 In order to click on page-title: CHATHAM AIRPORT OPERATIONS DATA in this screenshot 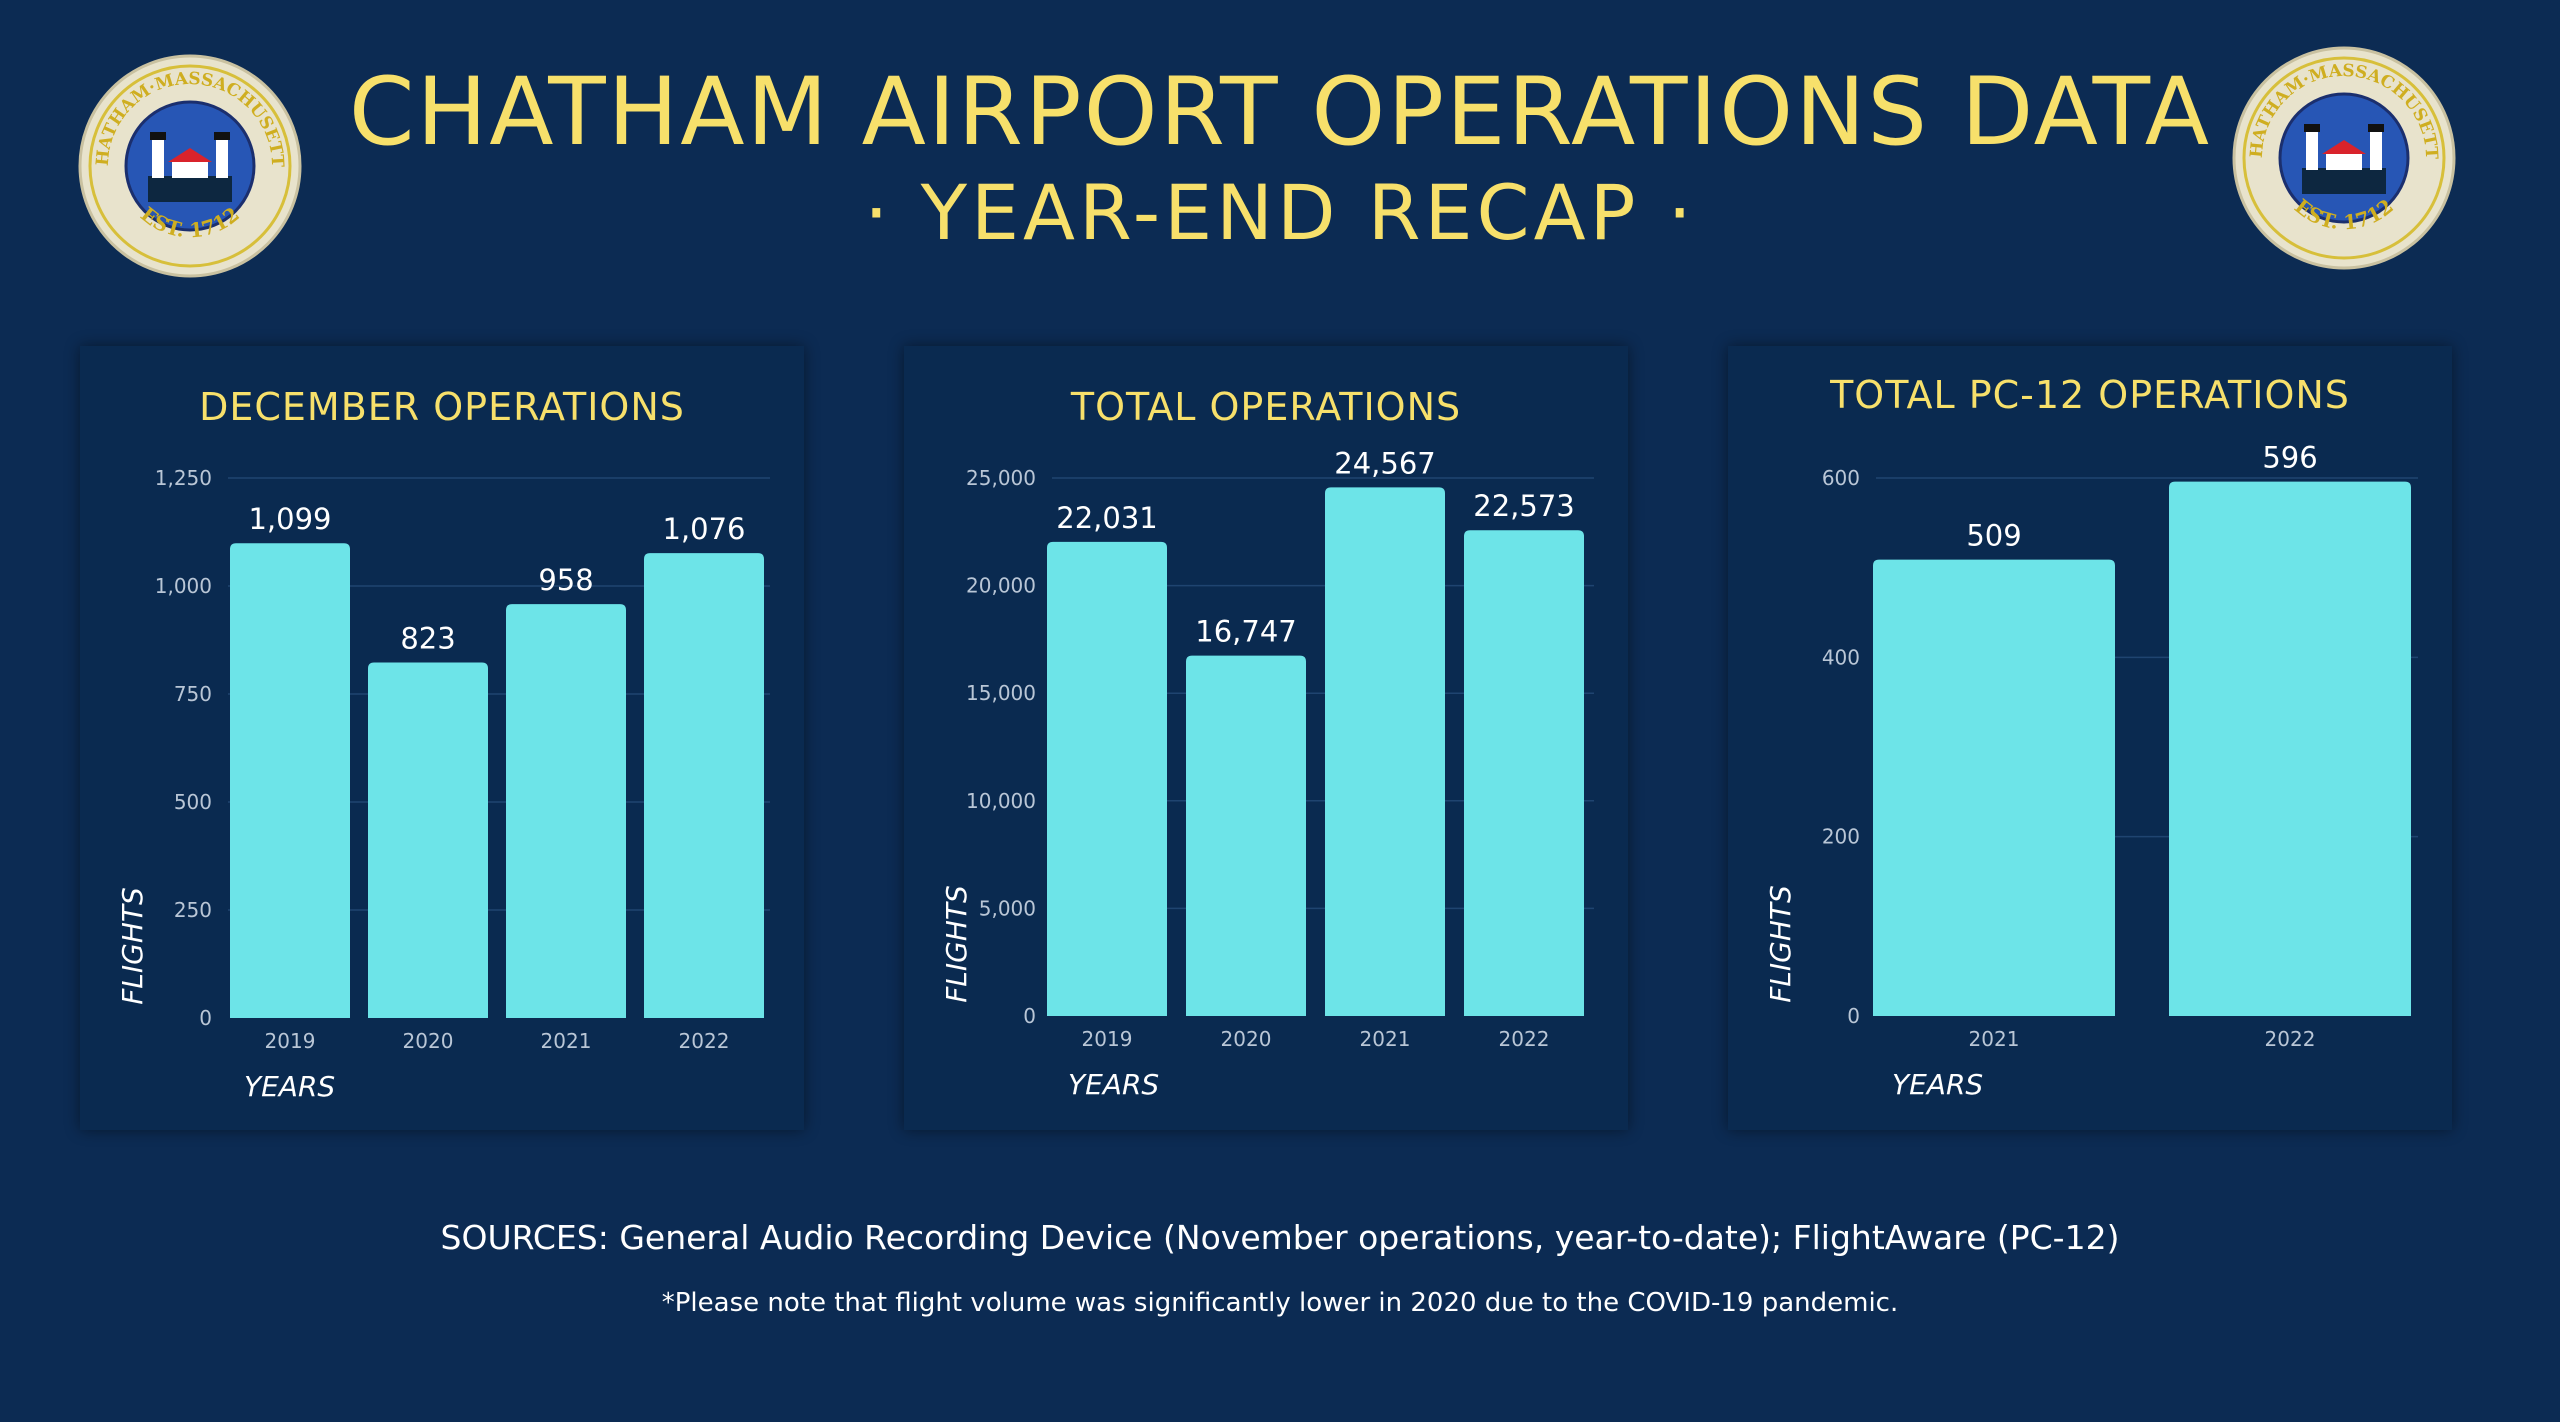, I will do `click(1280, 112)`.